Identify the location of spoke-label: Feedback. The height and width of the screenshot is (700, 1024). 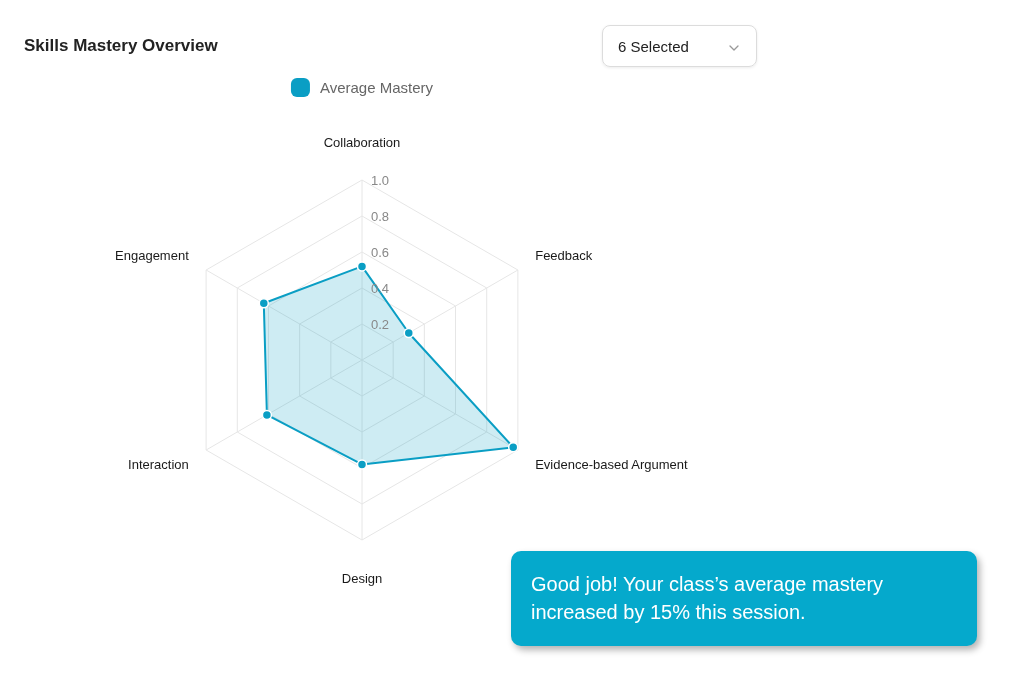
(564, 255).